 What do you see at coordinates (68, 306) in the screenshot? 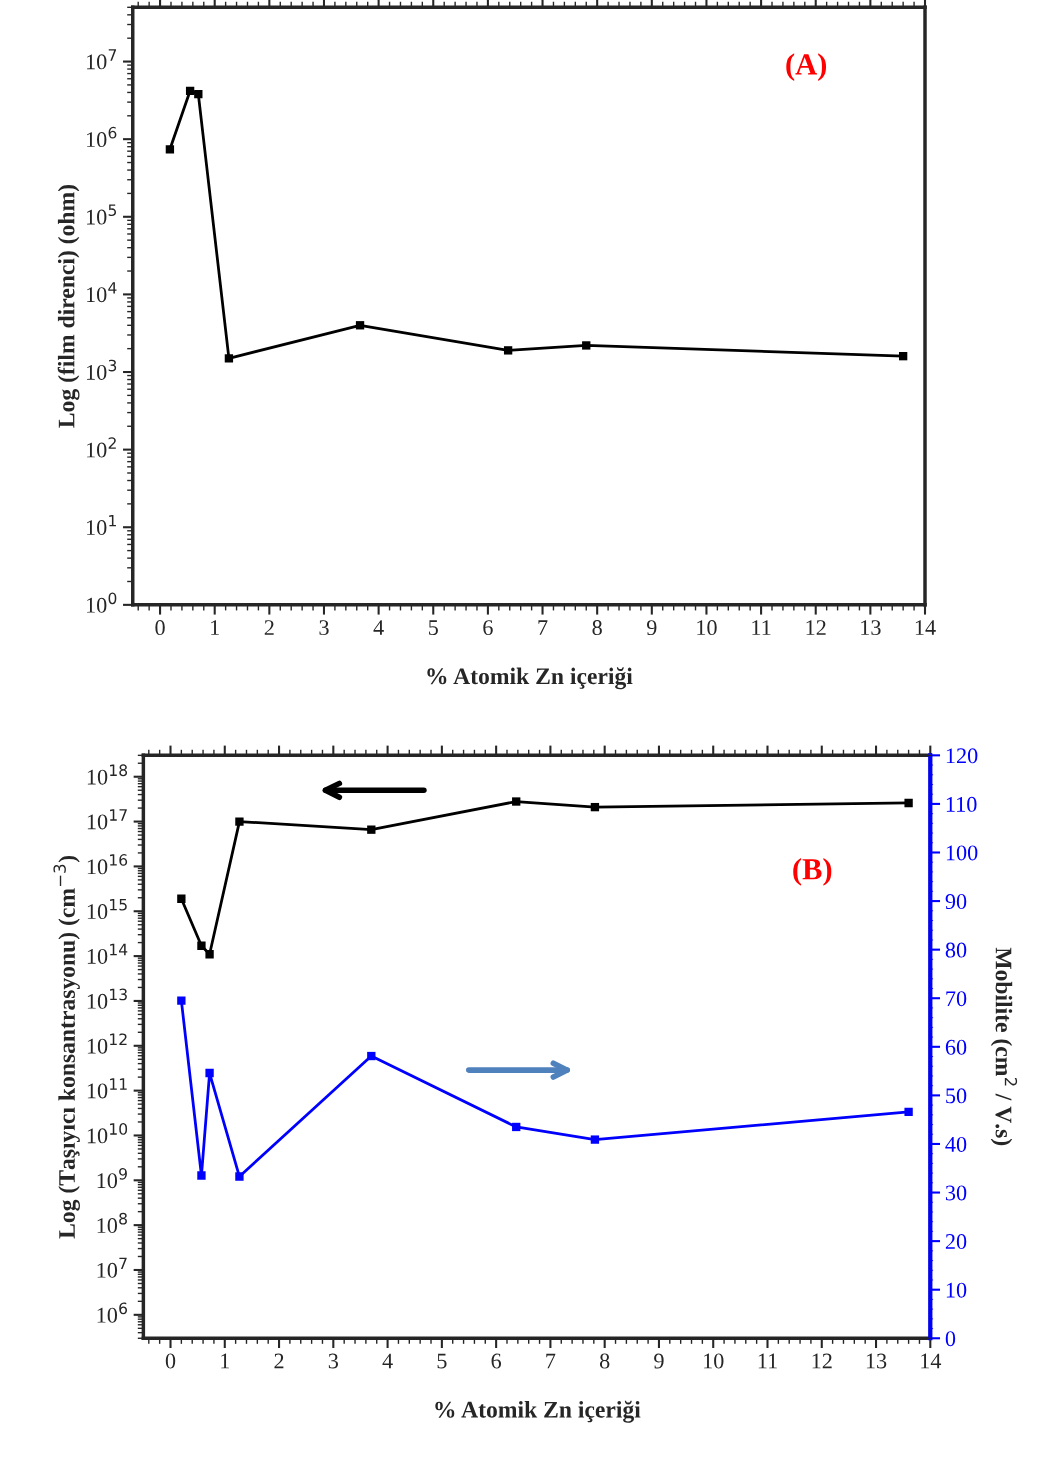
I see `y-axis-title: Log (film direnci) (ohm)` at bounding box center [68, 306].